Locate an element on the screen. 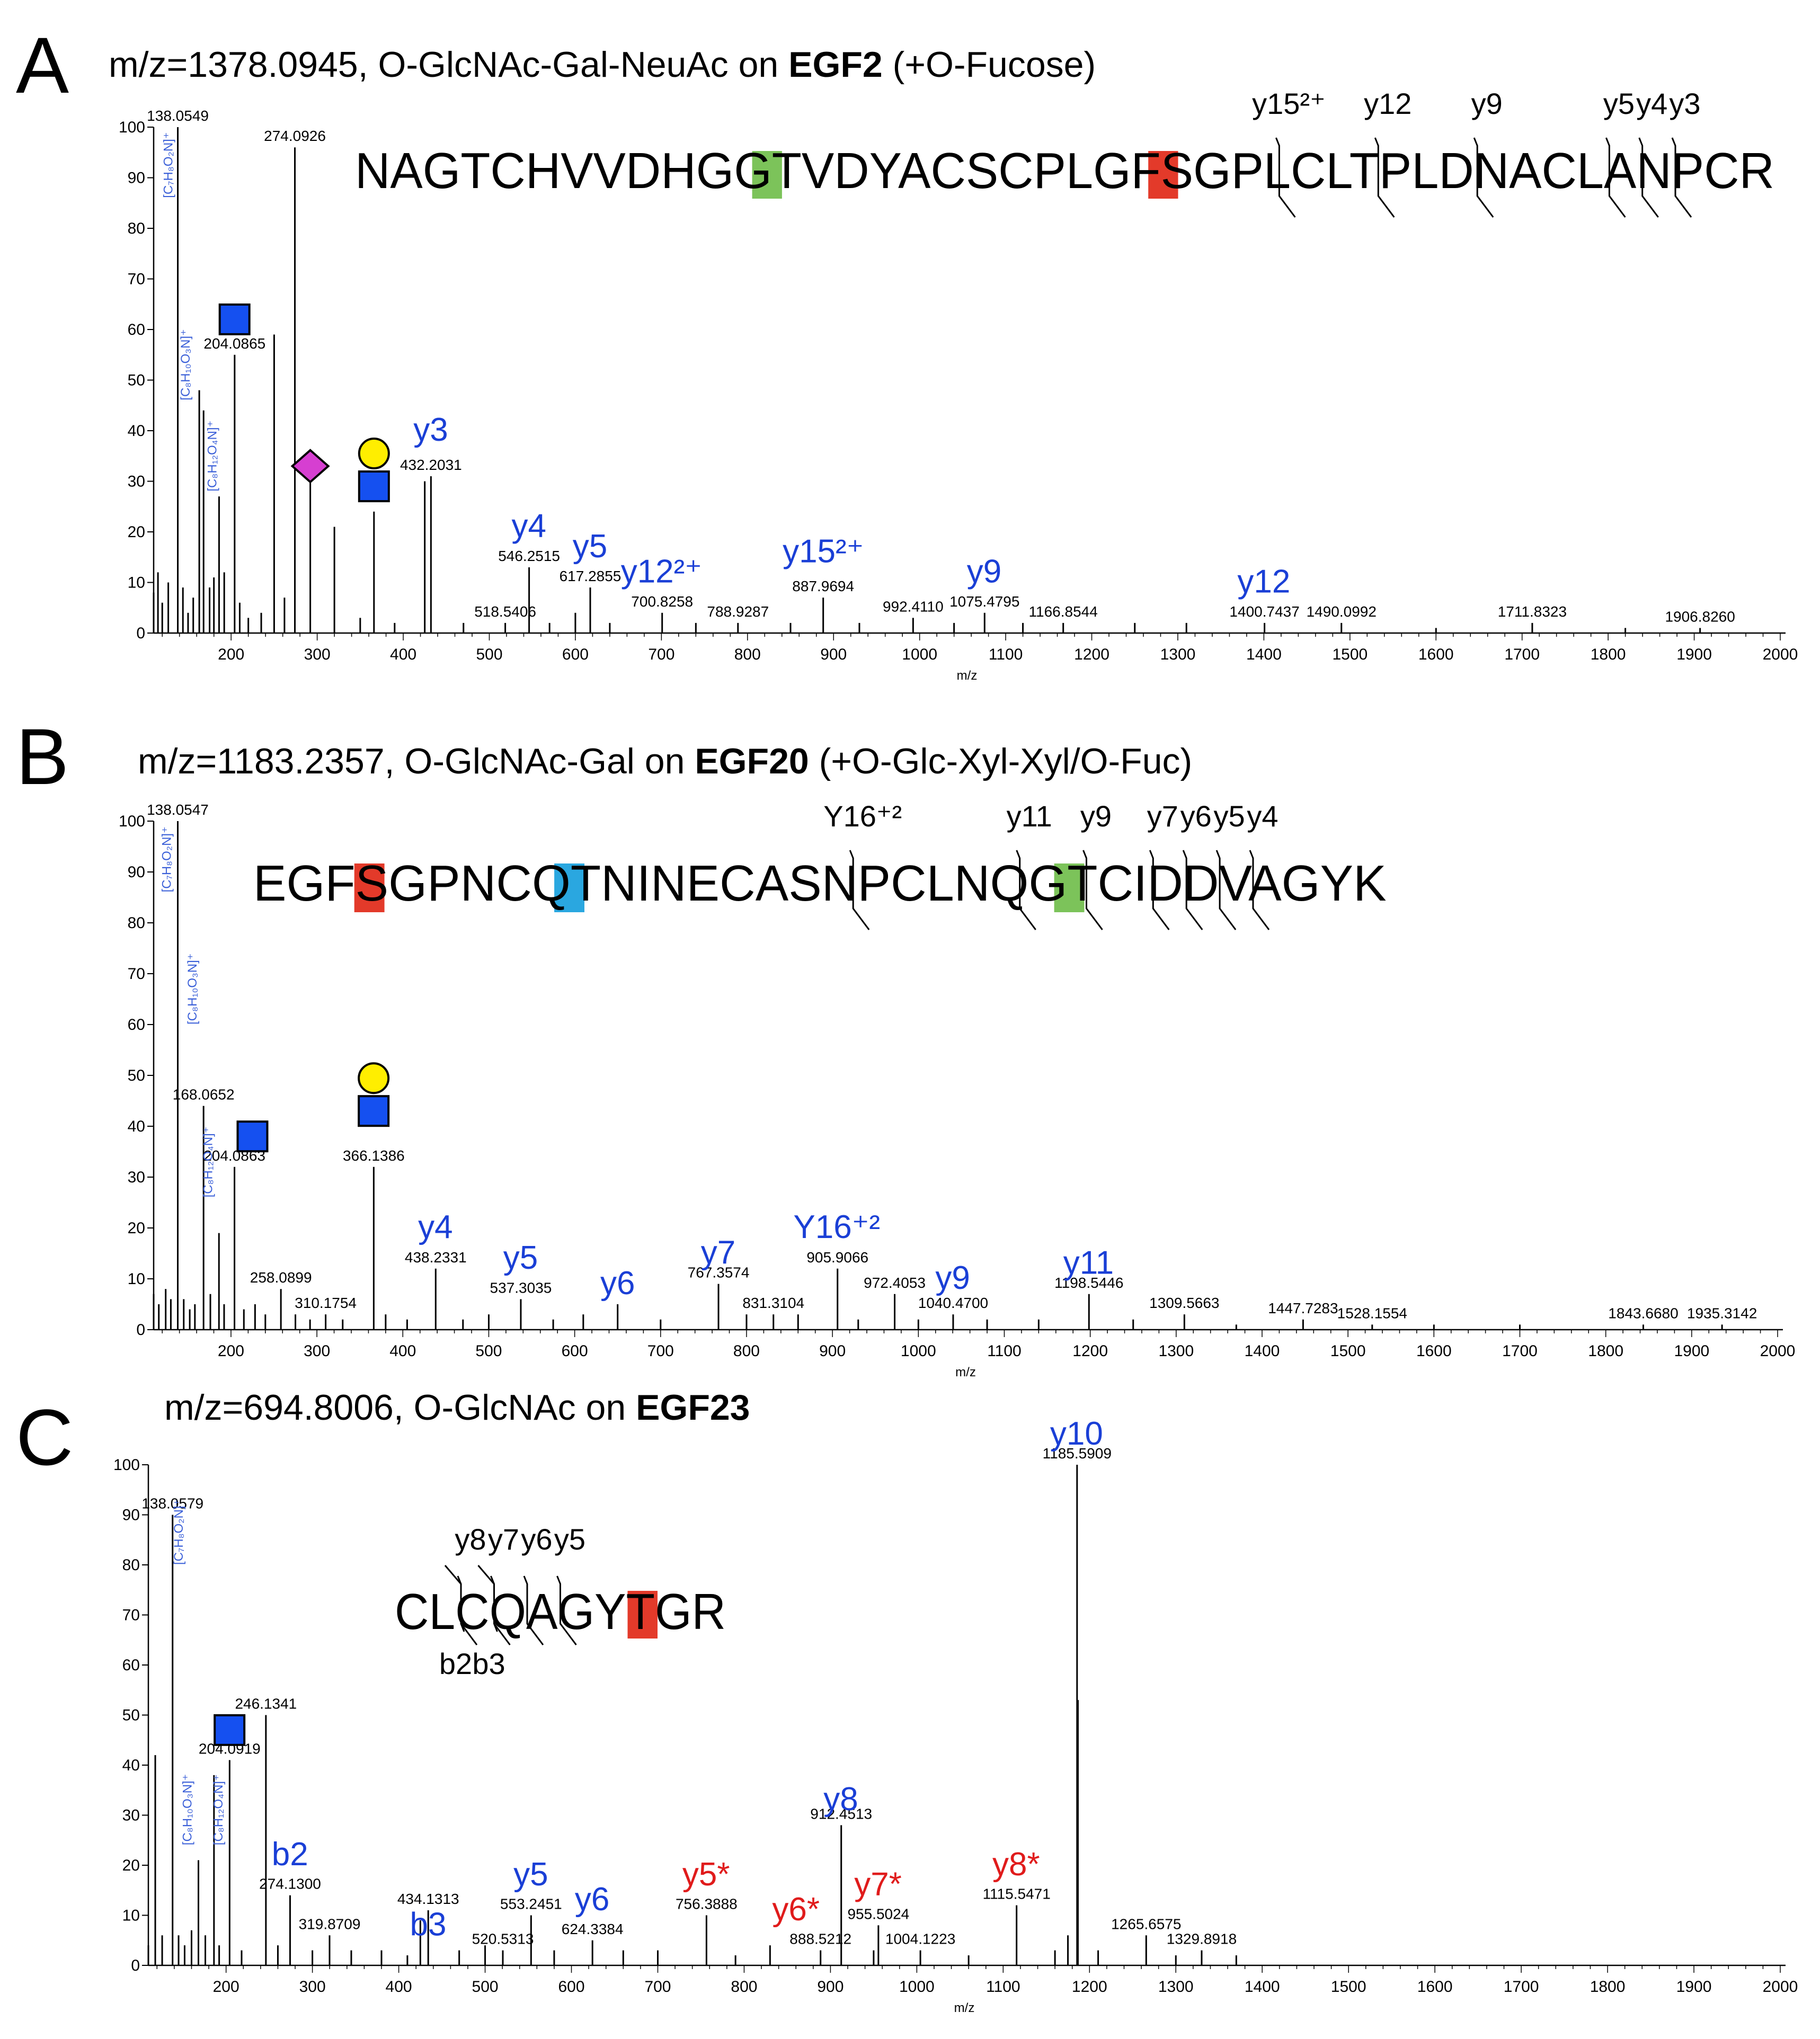 The width and height of the screenshot is (1820, 2039). peak-label: 432.2031 is located at coordinates (431, 465).